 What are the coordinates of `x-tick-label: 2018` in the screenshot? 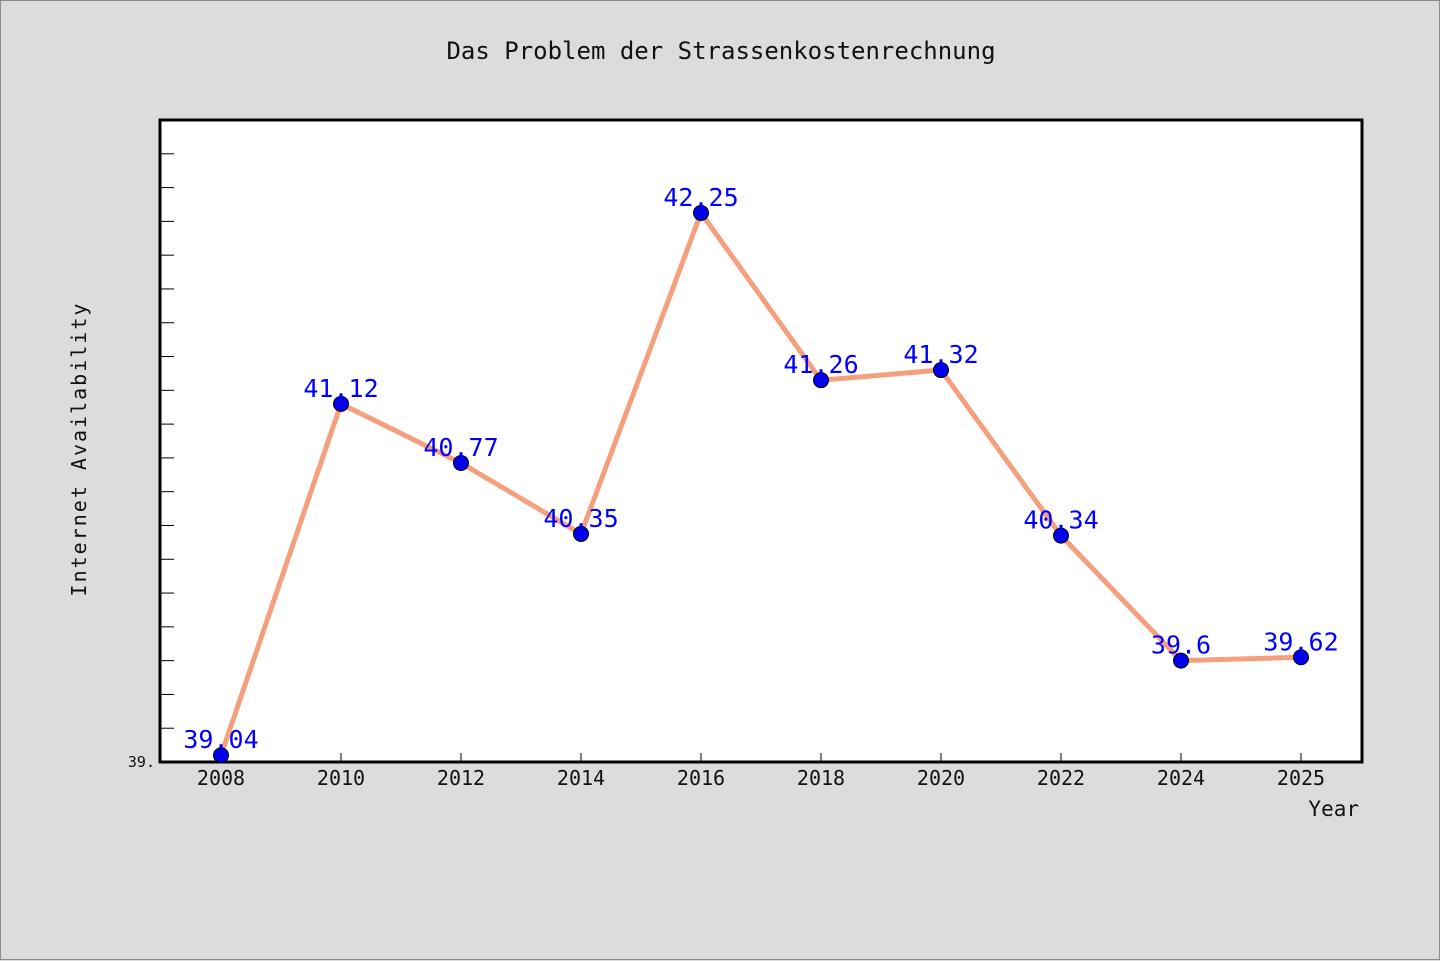 It's located at (821, 778).